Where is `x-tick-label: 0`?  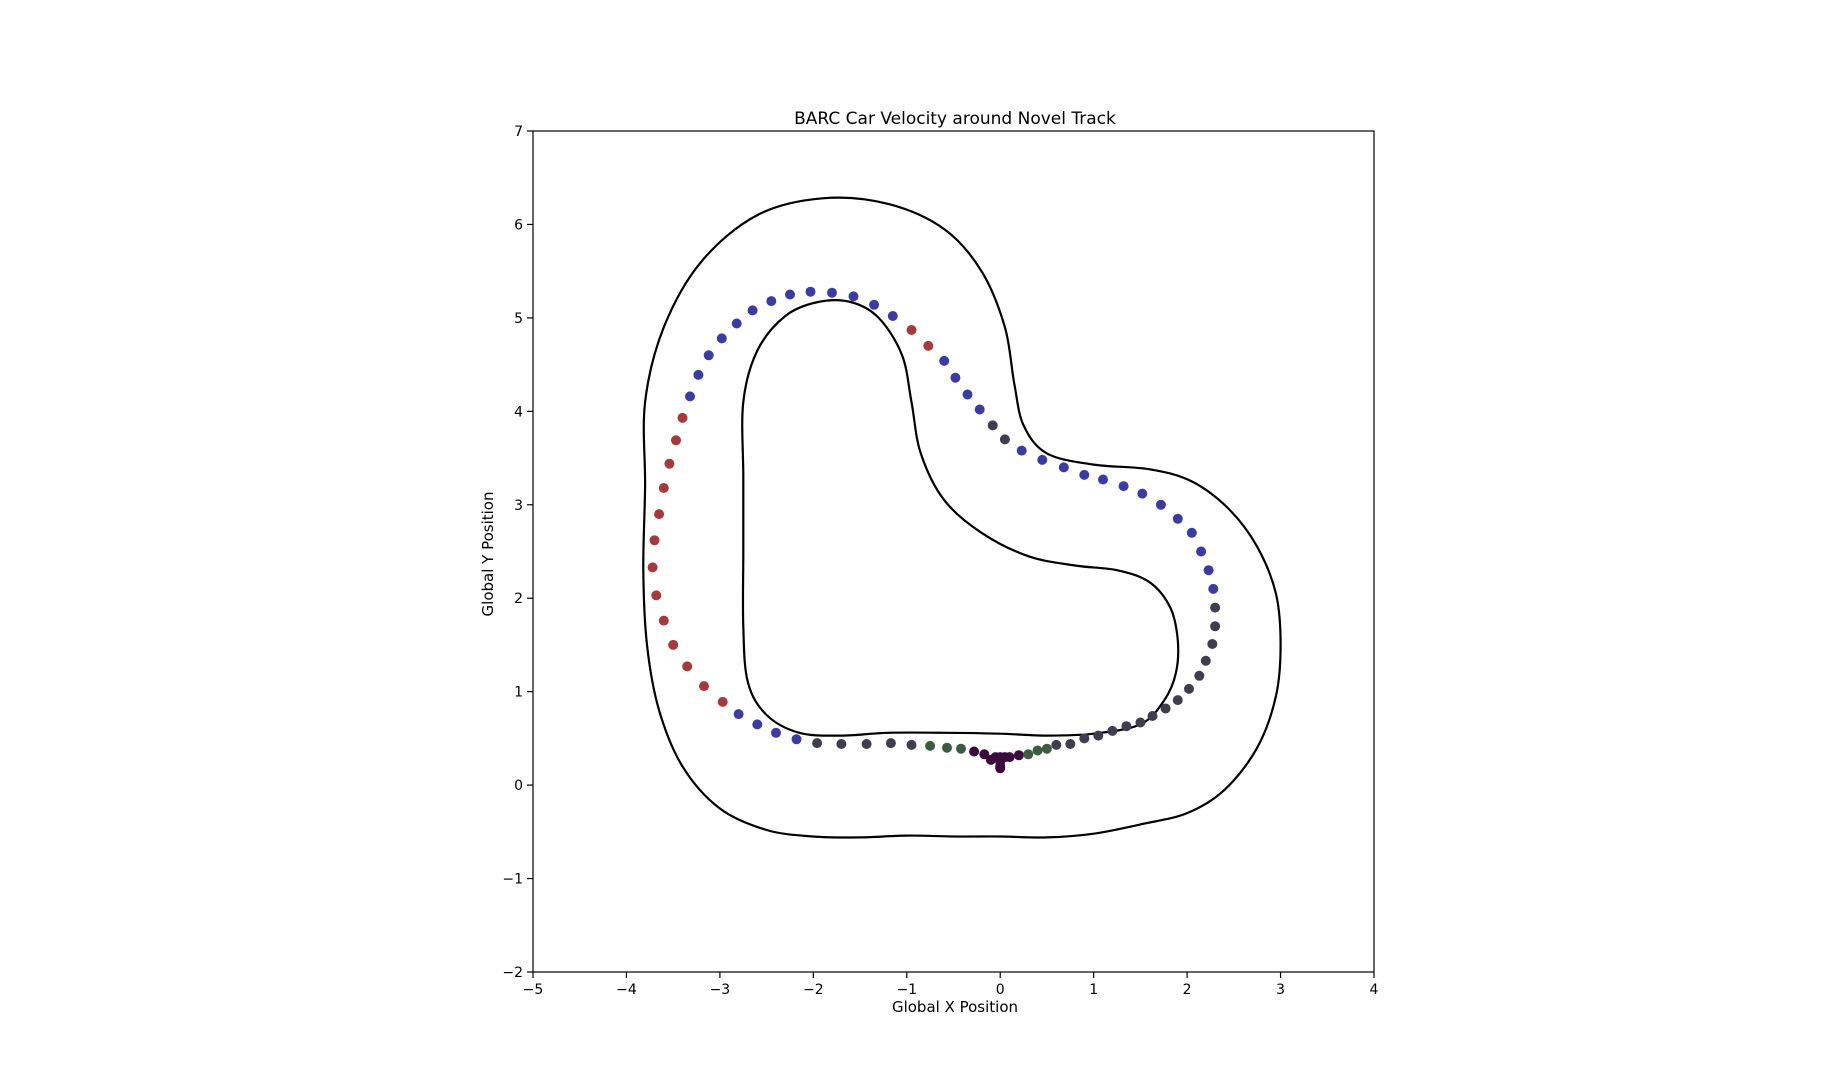
x-tick-label: 0 is located at coordinates (1000, 990).